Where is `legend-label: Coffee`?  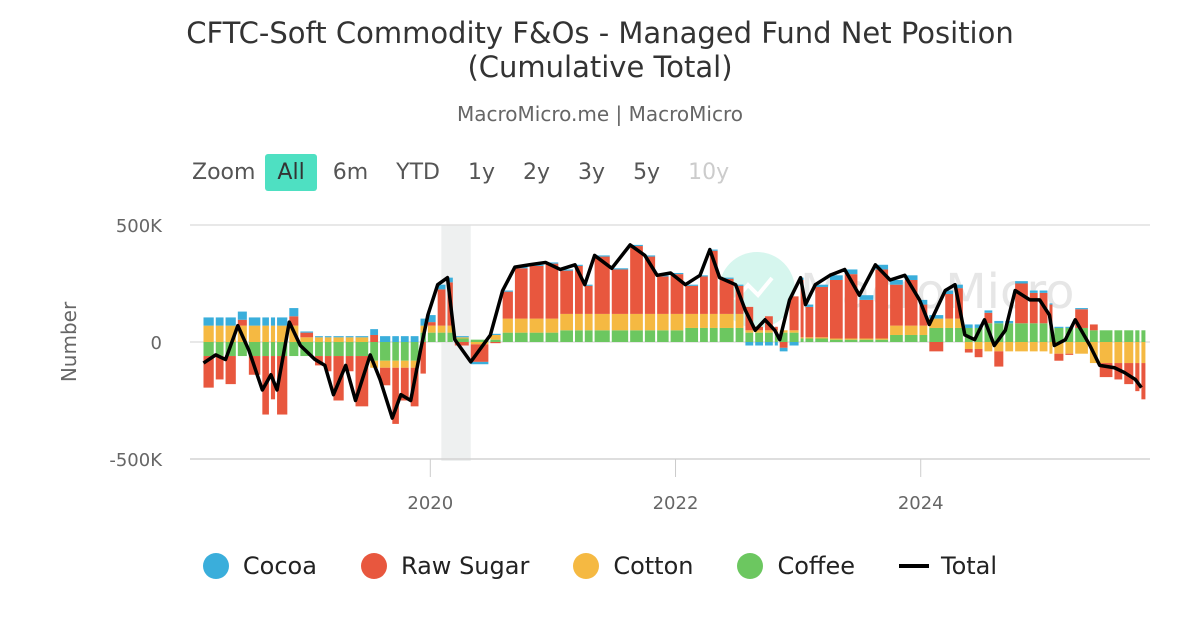 legend-label: Coffee is located at coordinates (816, 566).